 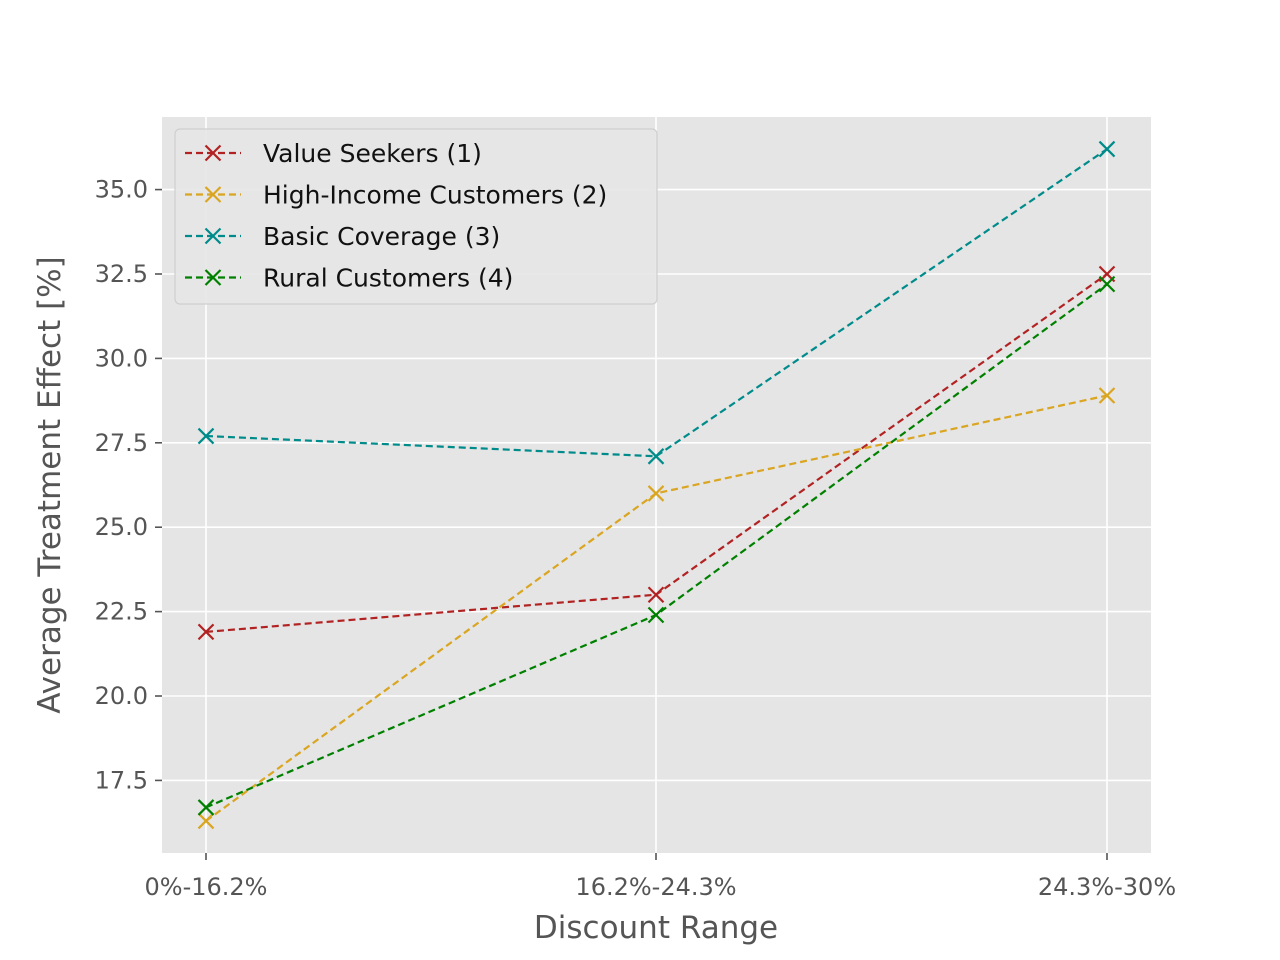 I want to click on legend-label: High-Income Customers (2), so click(x=435, y=195).